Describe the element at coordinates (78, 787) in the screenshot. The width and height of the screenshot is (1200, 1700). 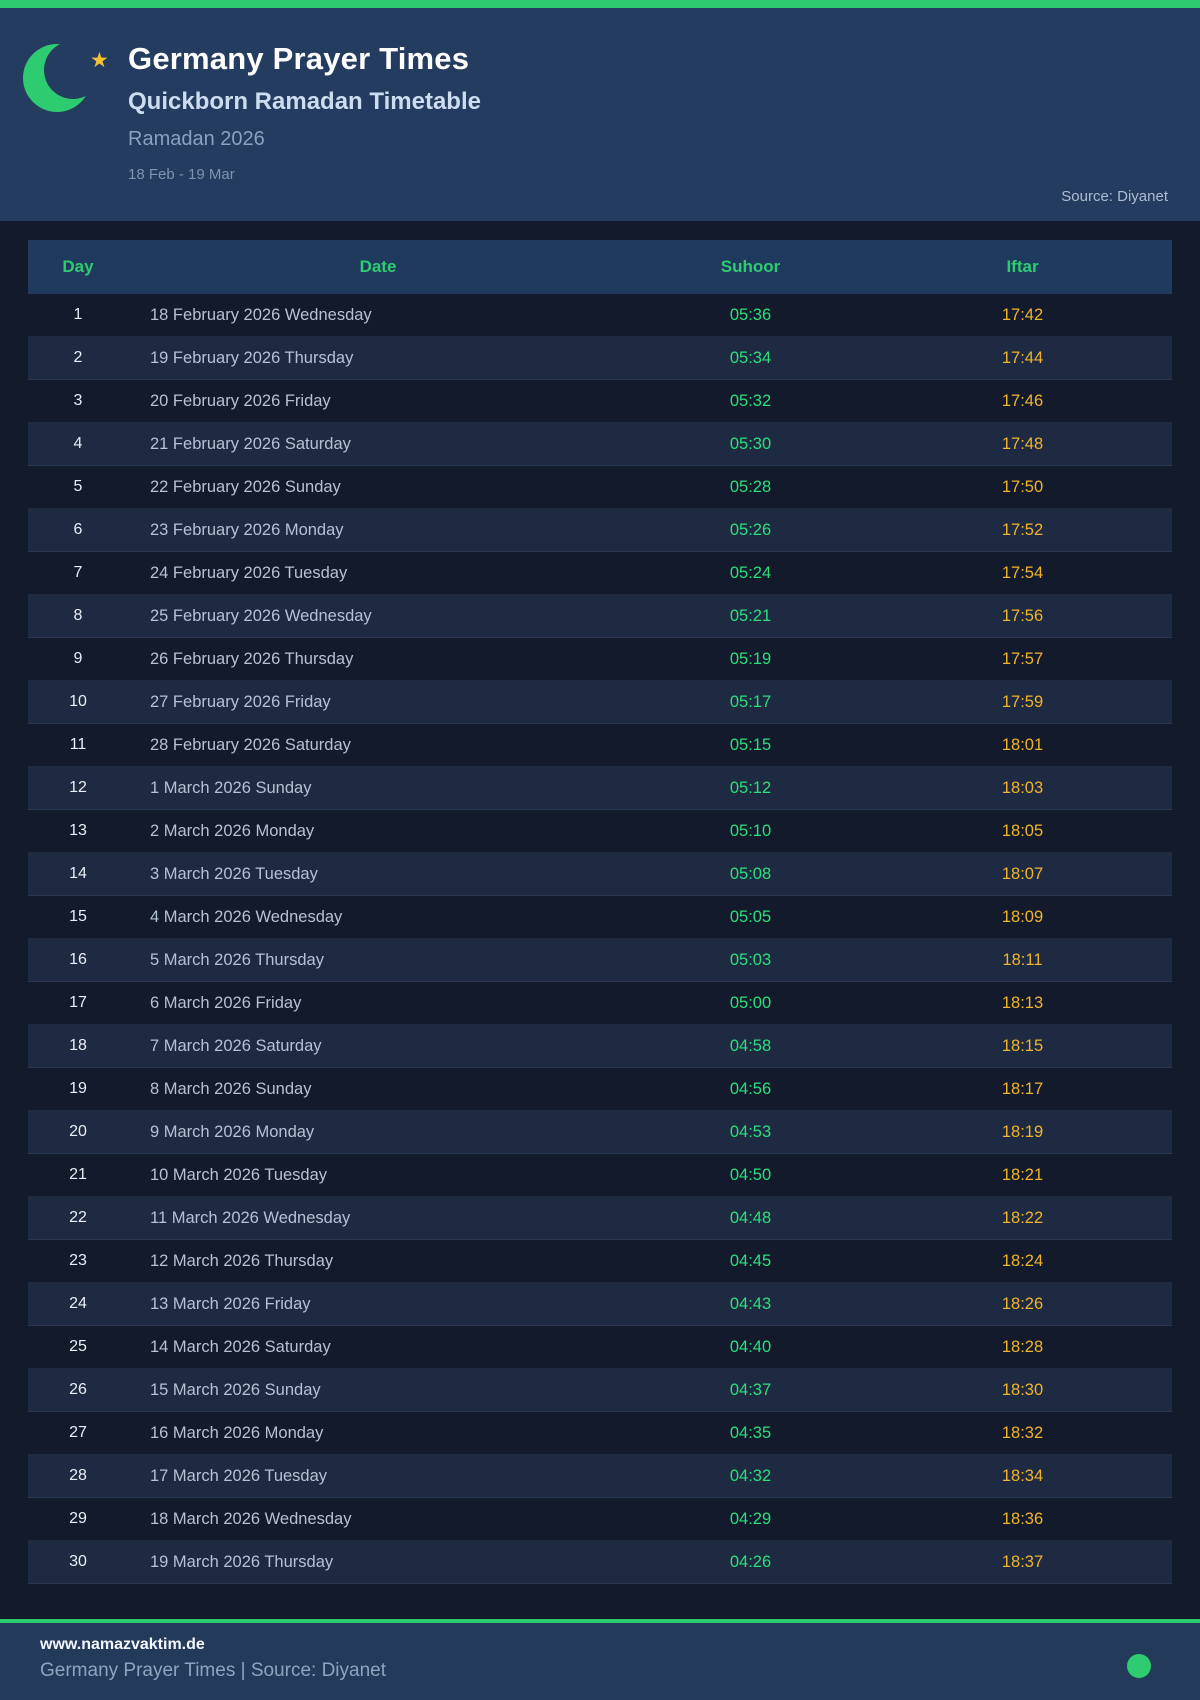
I see `day-cell: 12` at that location.